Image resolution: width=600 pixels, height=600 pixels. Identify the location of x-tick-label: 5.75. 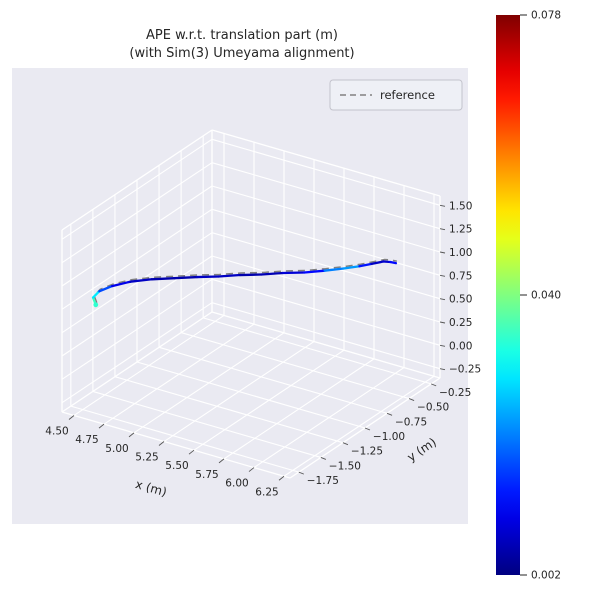
(206, 475).